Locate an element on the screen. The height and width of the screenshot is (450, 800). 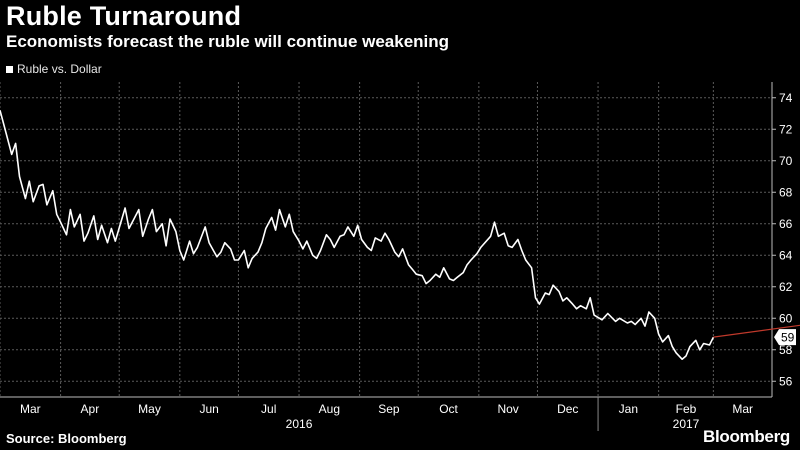
y-tick-label: 70 is located at coordinates (786, 161).